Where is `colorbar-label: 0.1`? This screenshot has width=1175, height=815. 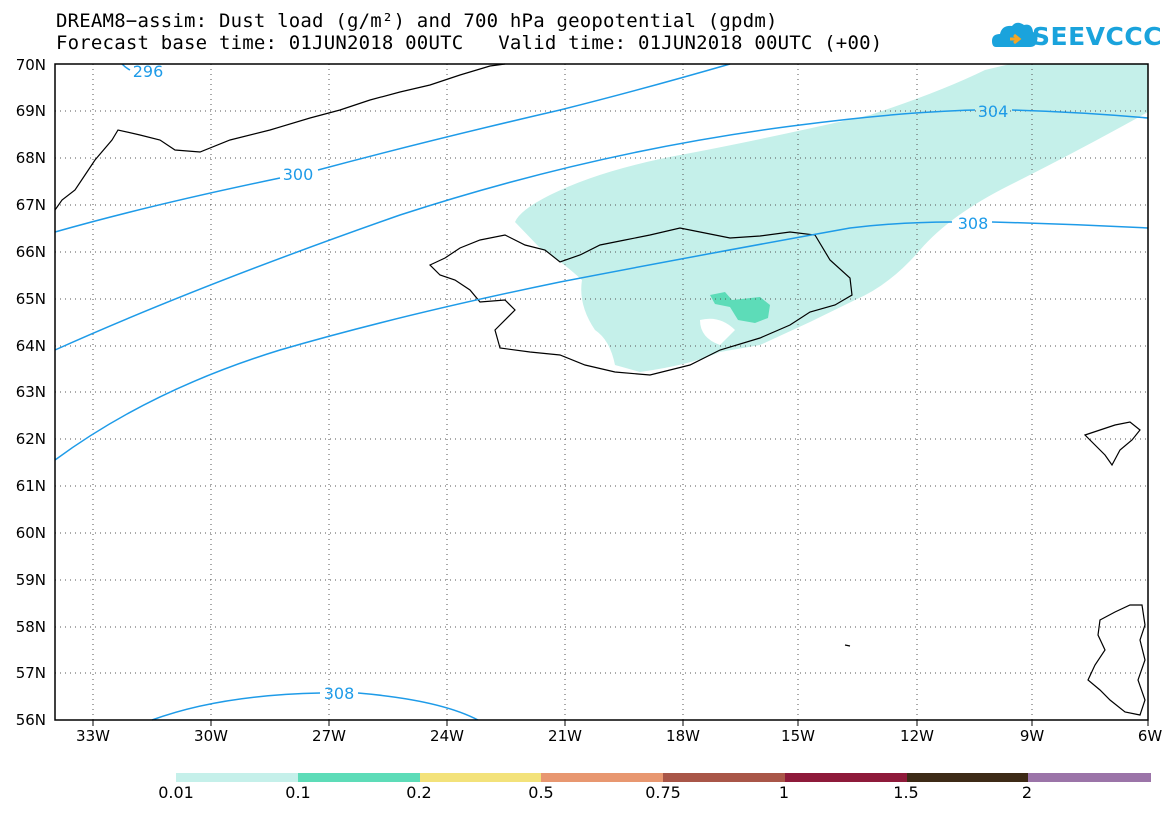
colorbar-label: 0.1 is located at coordinates (298, 792).